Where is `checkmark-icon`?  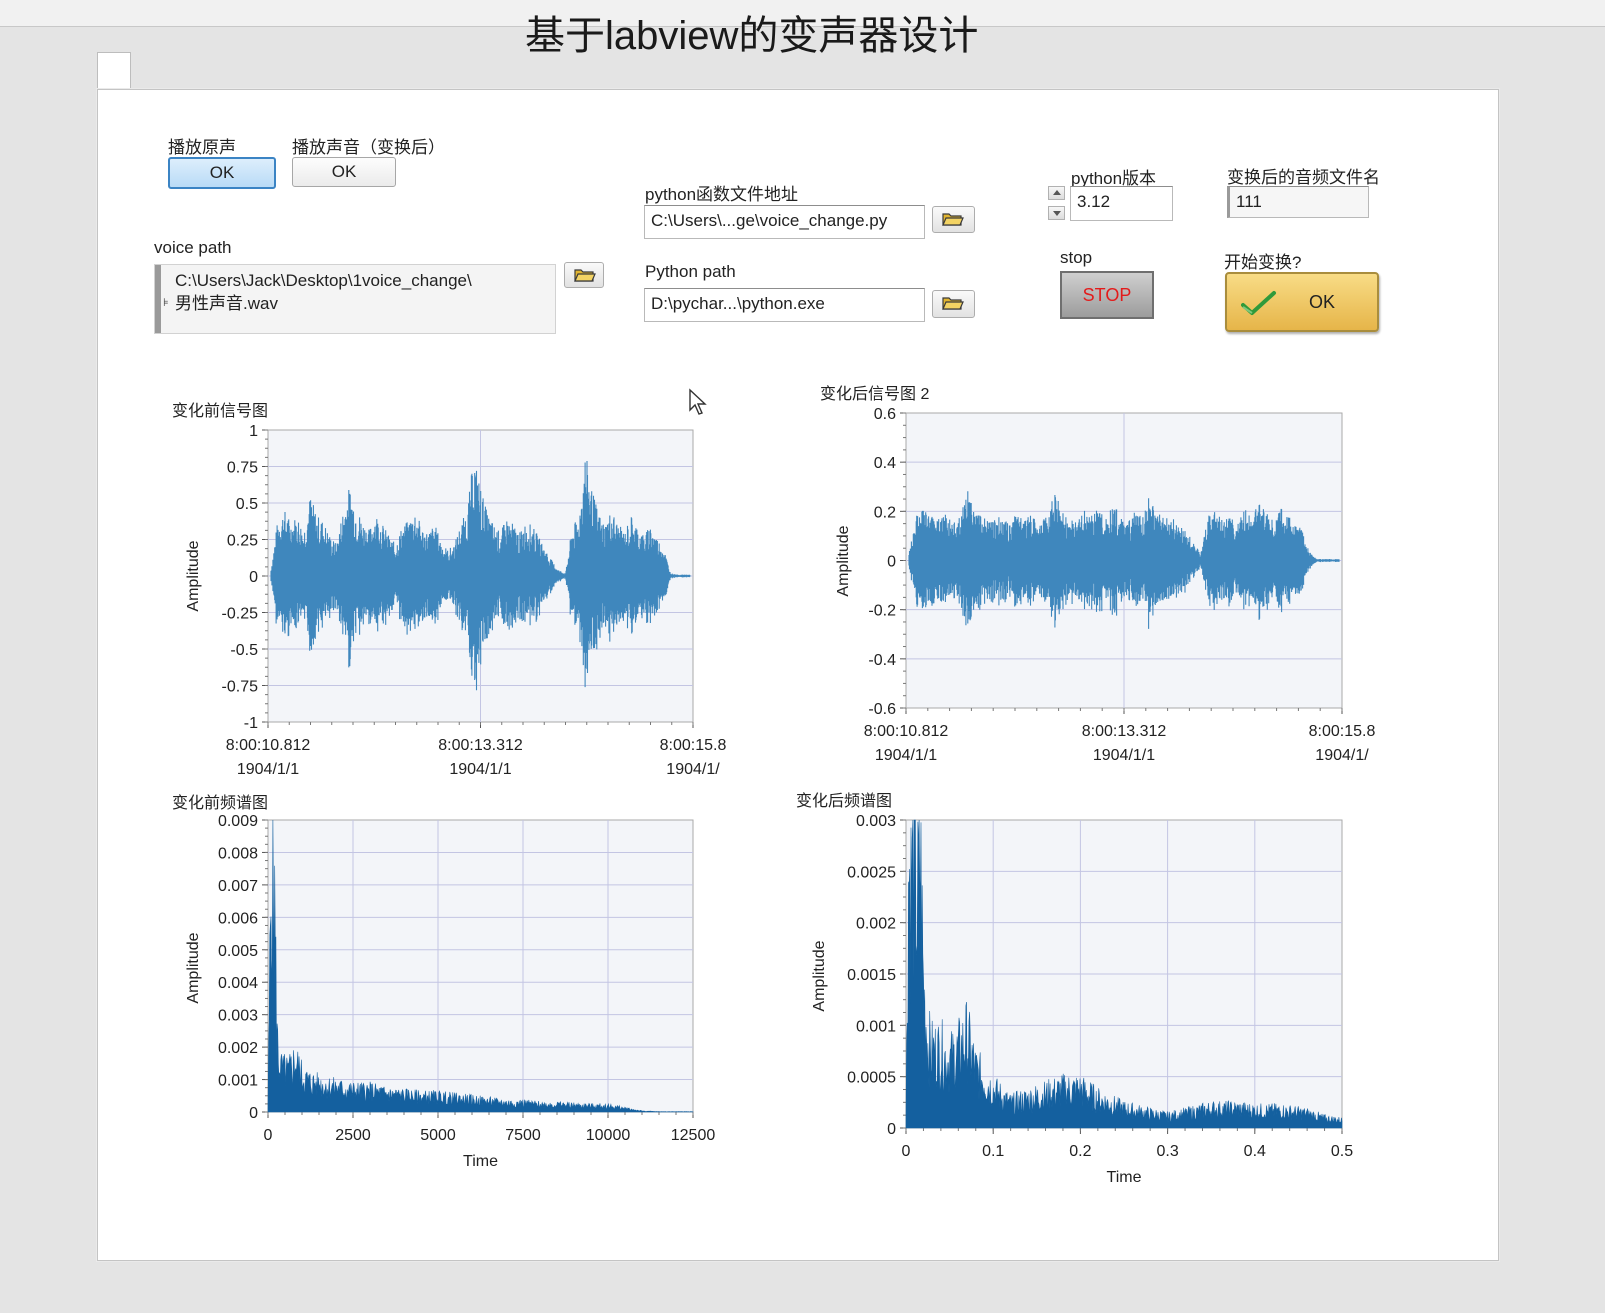
checkmark-icon is located at coordinates (1258, 303).